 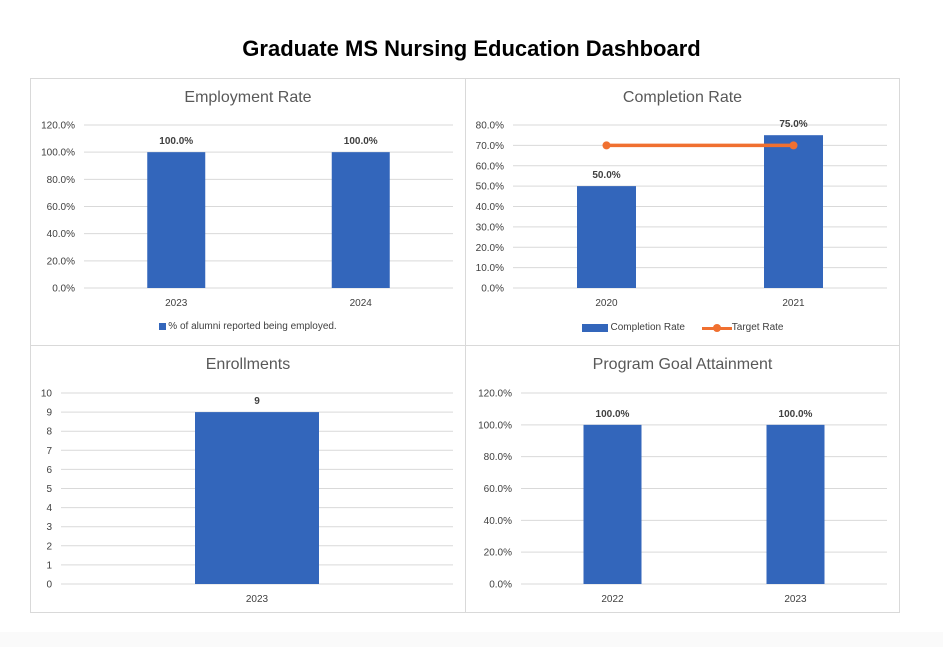 I want to click on legend-label: Target Rate, so click(x=757, y=327).